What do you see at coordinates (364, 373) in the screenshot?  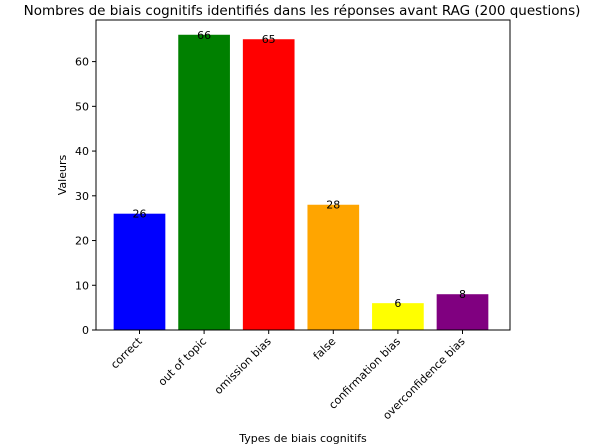 I see `x-tick-label: confirmation bias` at bounding box center [364, 373].